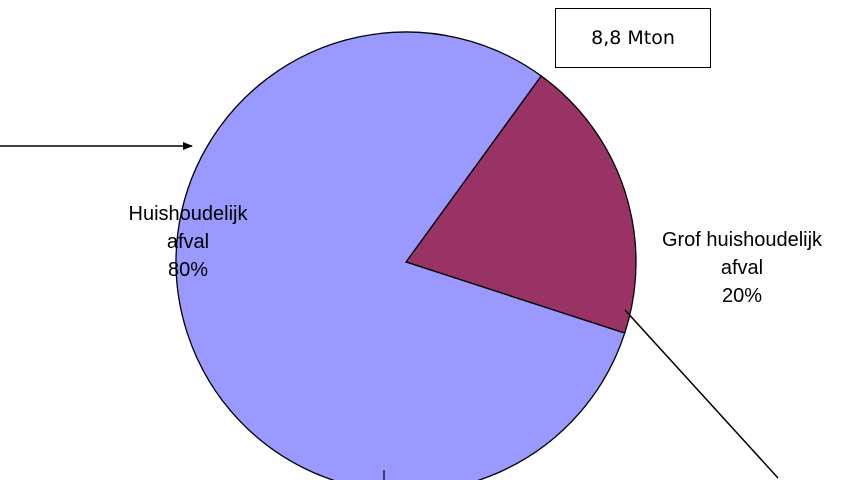 The image size is (866, 480). I want to click on slice-label-grof-huishoudelijk: Grof huishoudelijk afval 20%, so click(742, 268).